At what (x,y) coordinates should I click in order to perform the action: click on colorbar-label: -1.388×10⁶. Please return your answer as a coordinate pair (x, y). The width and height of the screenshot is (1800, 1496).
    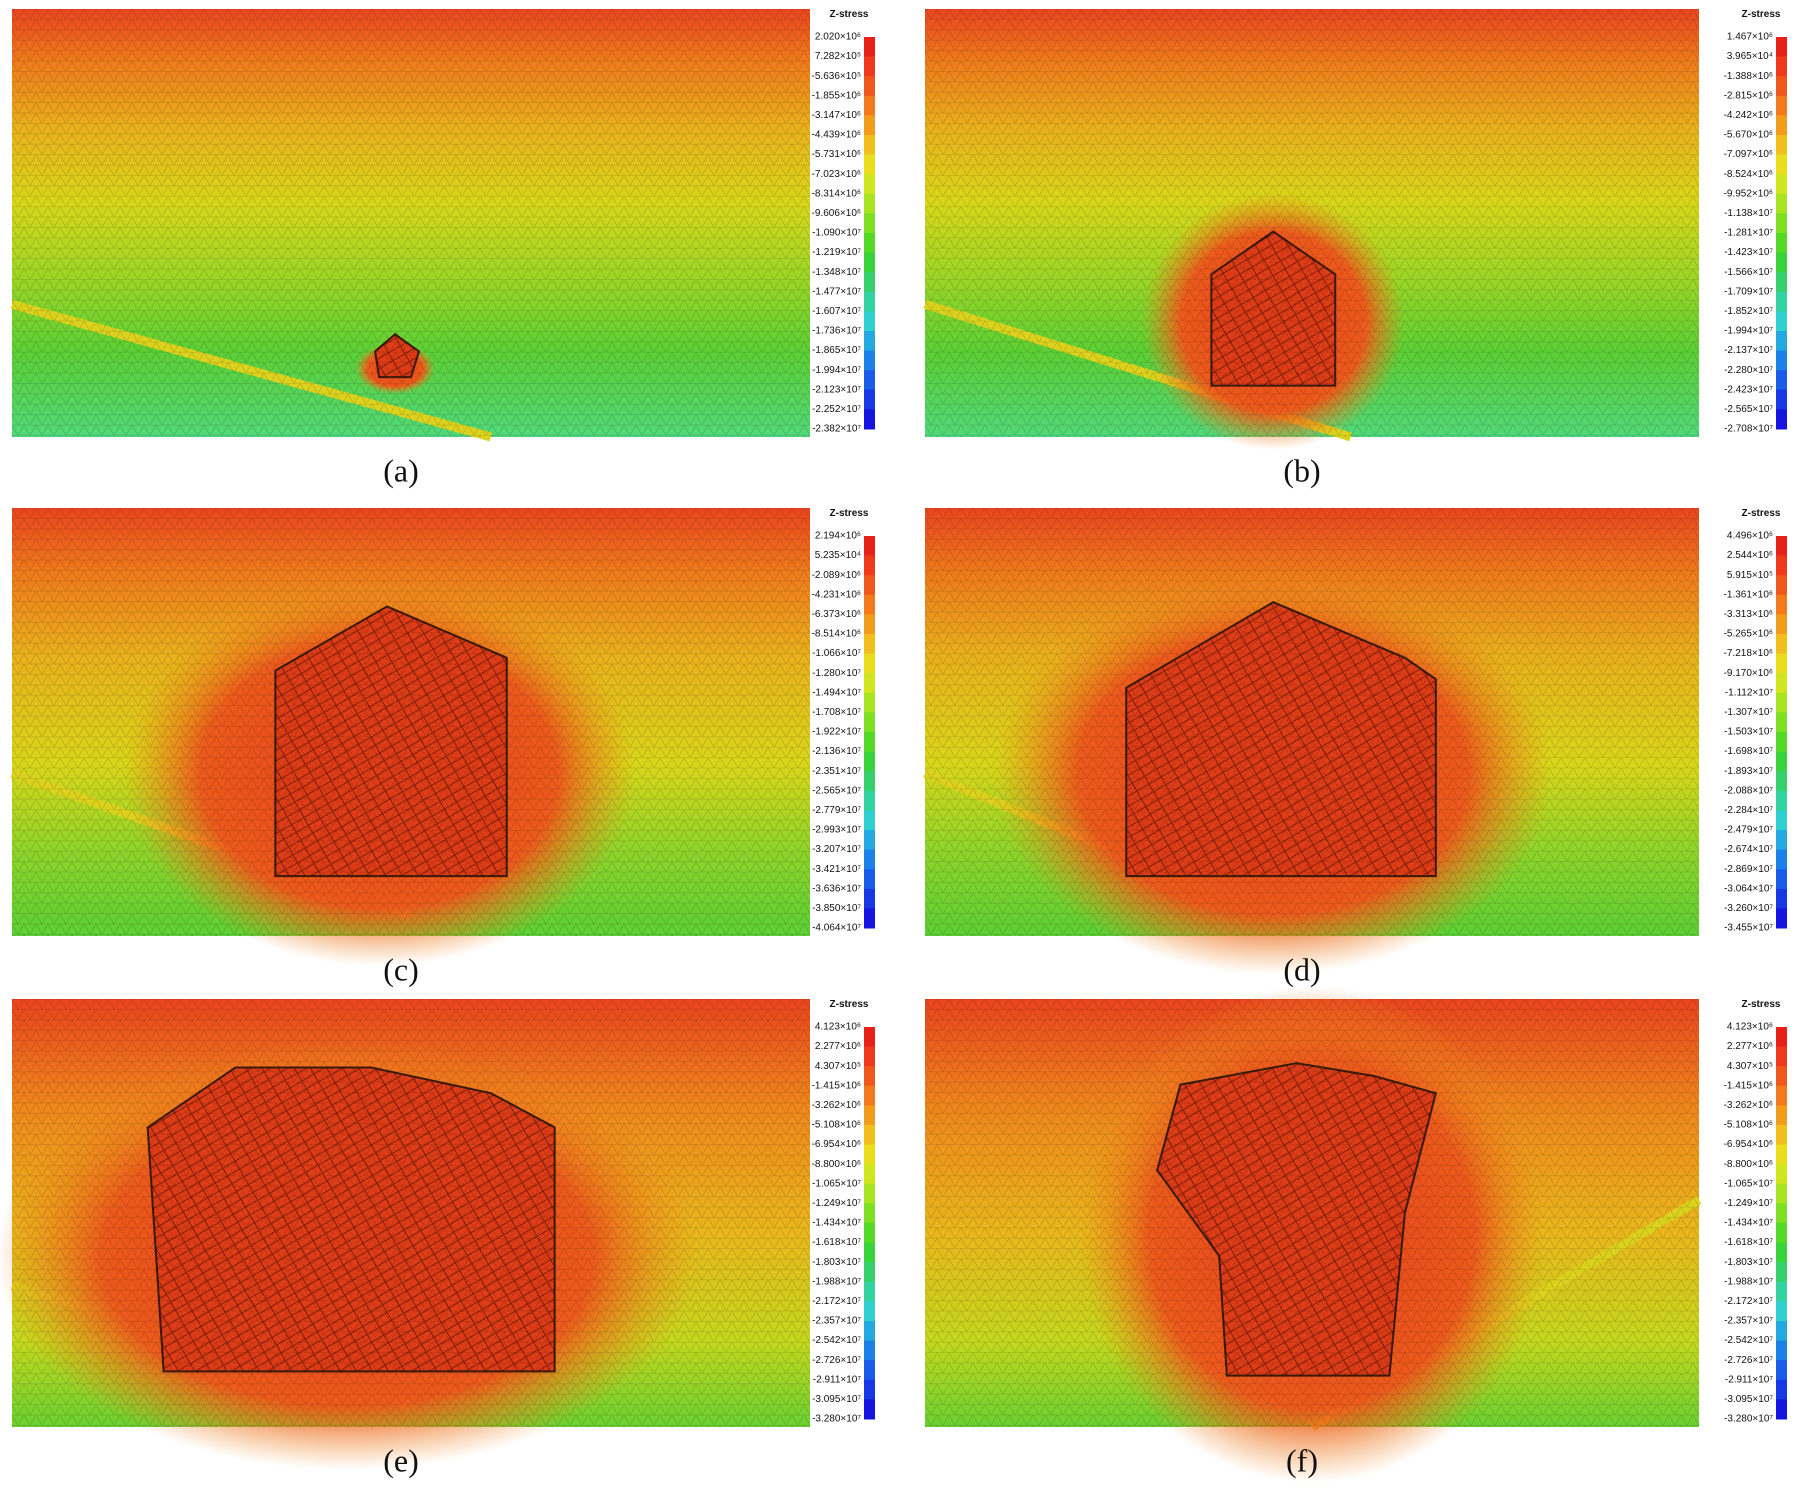
    Looking at the image, I should click on (1748, 76).